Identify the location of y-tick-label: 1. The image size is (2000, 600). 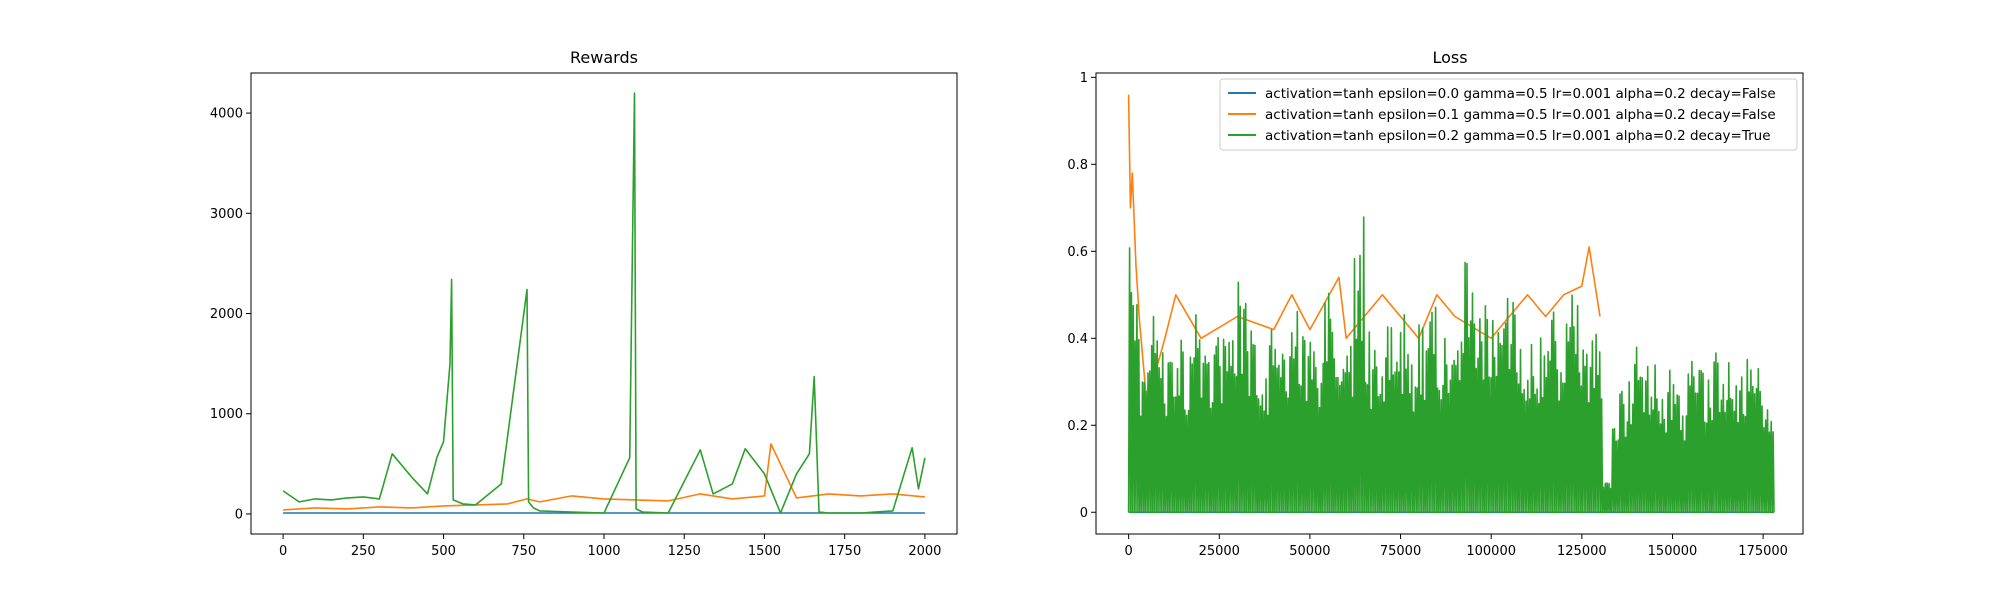
(1084, 78).